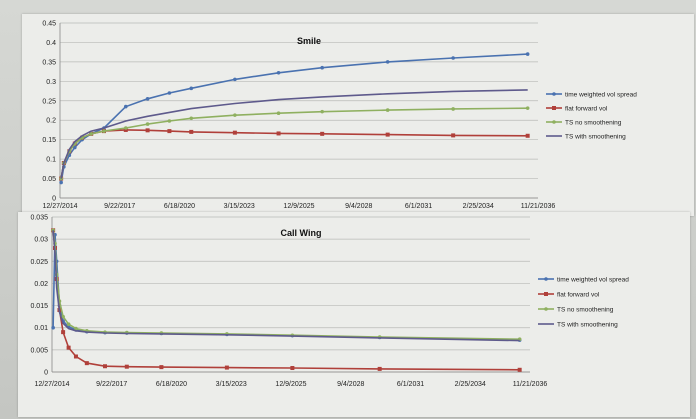  Describe the element at coordinates (111, 384) in the screenshot. I see `x-tick-label: 9/22/2017` at that location.